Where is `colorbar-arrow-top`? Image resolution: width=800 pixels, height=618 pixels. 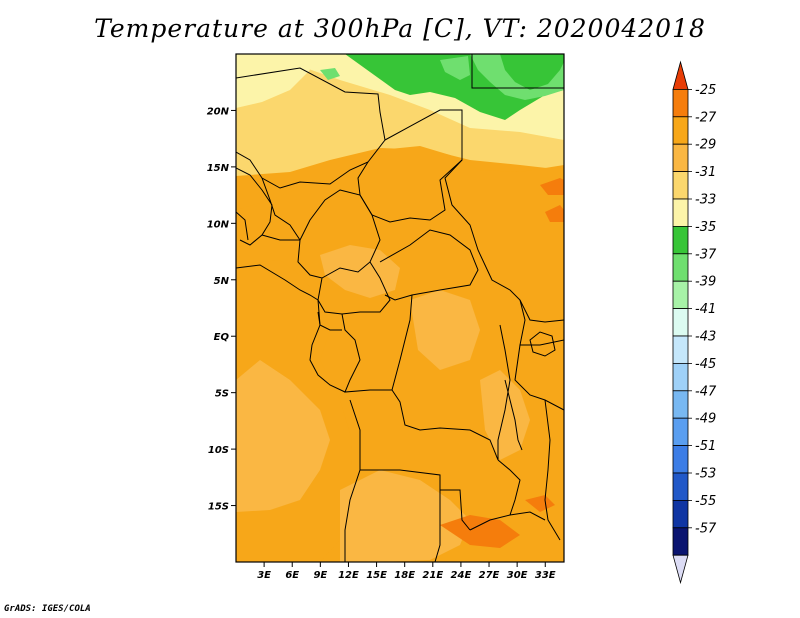 colorbar-arrow-top is located at coordinates (680, 75).